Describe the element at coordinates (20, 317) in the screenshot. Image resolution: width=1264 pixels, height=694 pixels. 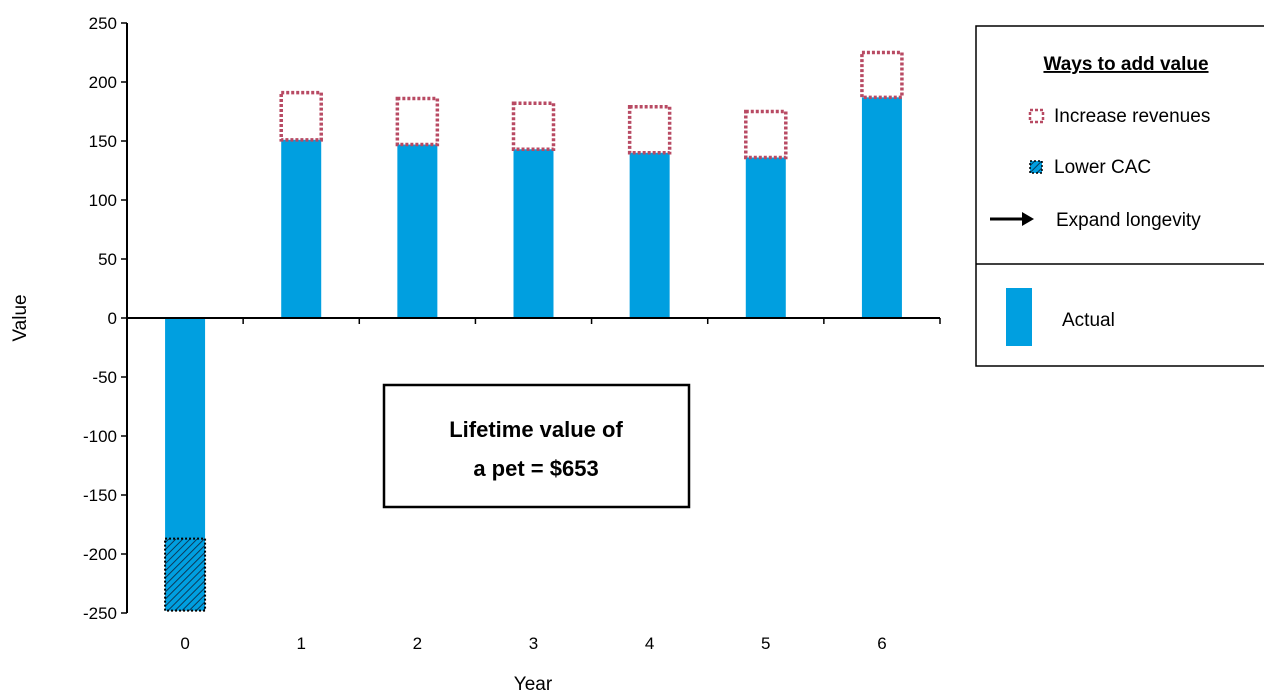
I see `y-axis-label: Value` at that location.